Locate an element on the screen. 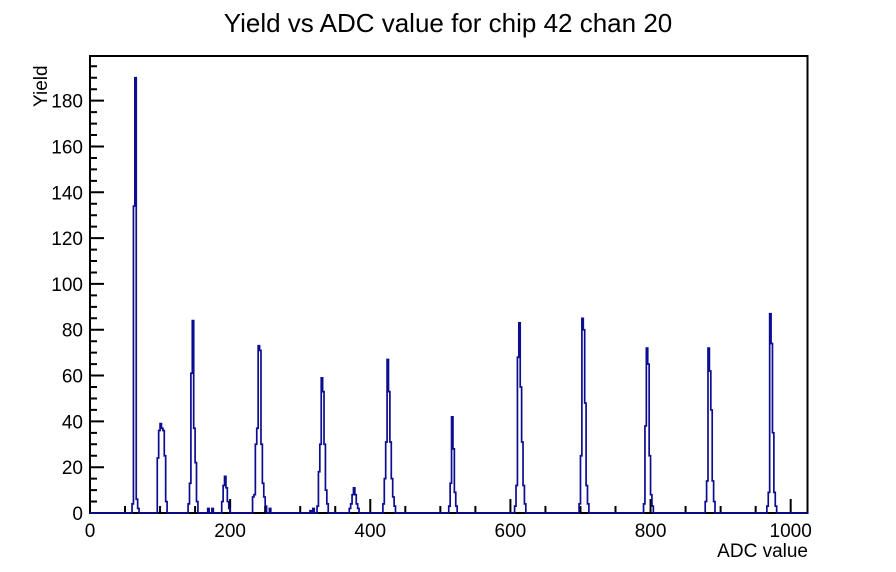 This screenshot has width=896, height=572. plot-title: Yield vs ADC value for chip 42 chan 20 is located at coordinates (448, 23).